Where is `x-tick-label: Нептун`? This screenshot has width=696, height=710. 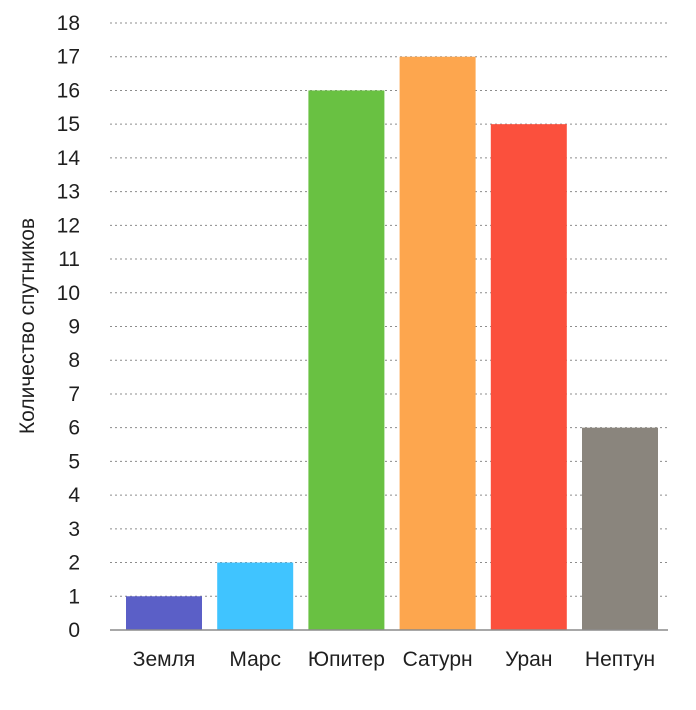
x-tick-label: Нептун is located at coordinates (620, 659).